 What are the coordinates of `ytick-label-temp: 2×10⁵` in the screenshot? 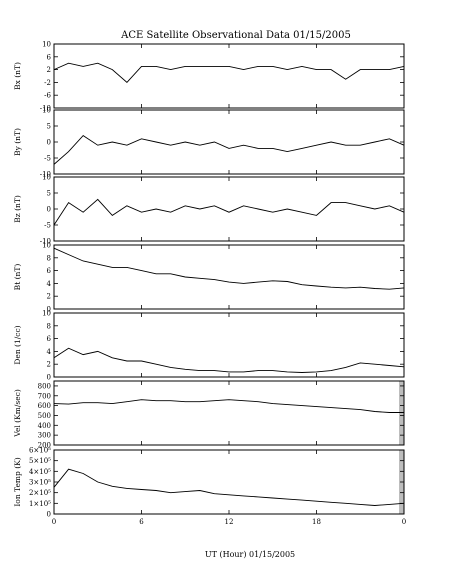 It's located at (40, 493).